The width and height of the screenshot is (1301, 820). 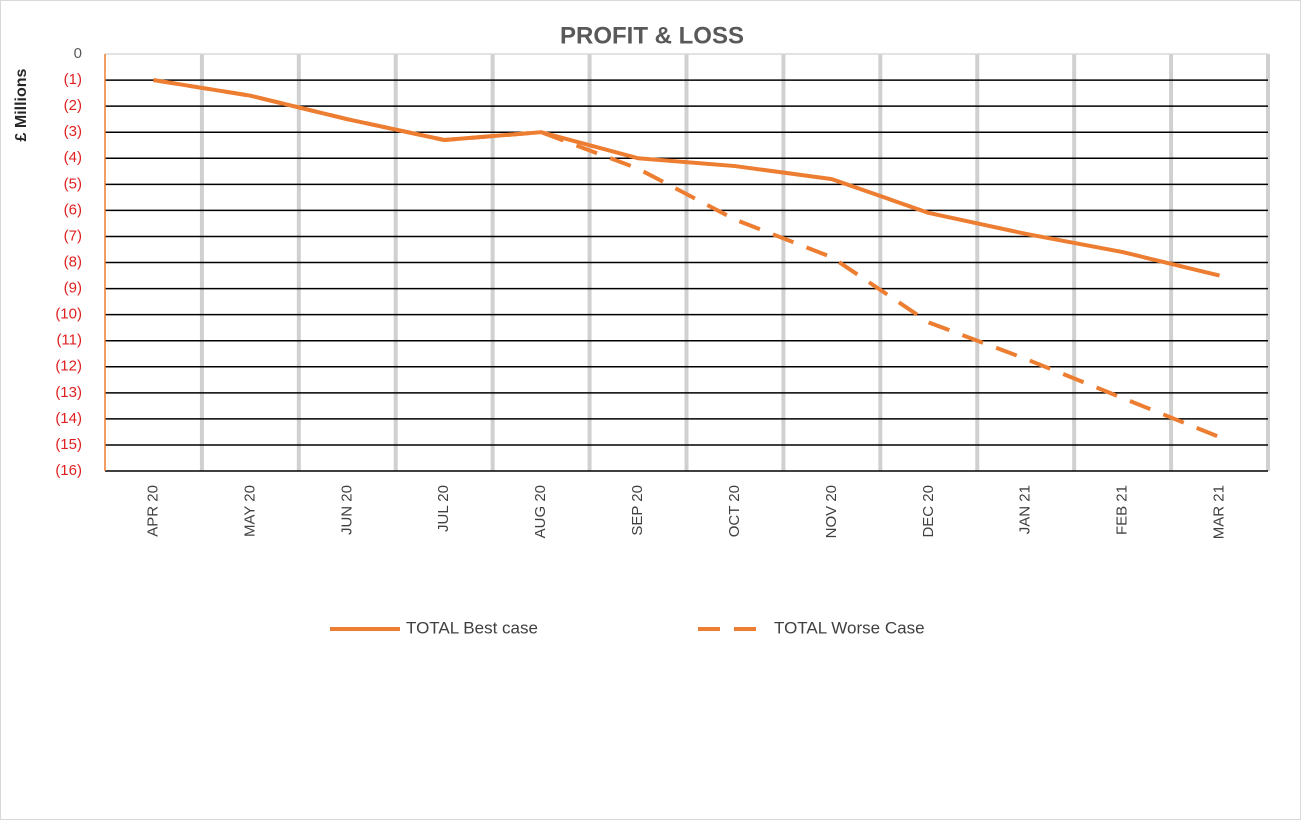 What do you see at coordinates (734, 511) in the screenshot?
I see `x-tick-label: OCT 20` at bounding box center [734, 511].